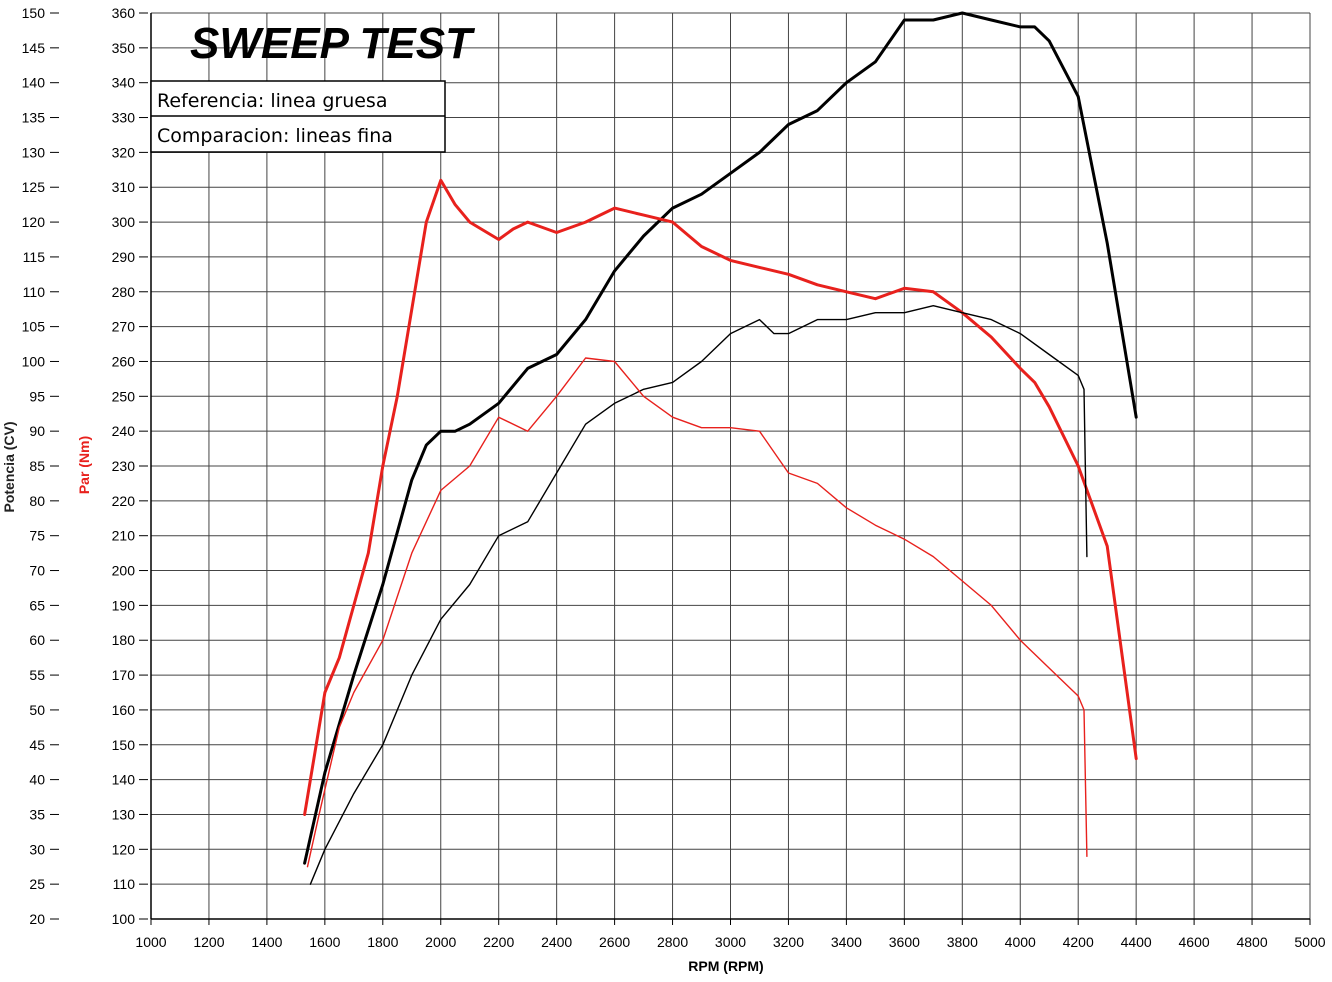  Describe the element at coordinates (37, 814) in the screenshot. I see `power-tick-label: 35` at that location.